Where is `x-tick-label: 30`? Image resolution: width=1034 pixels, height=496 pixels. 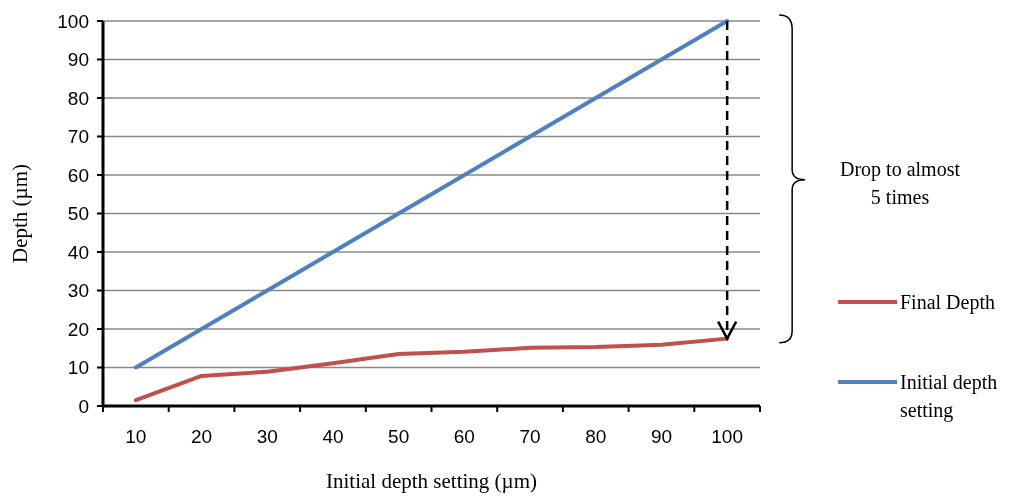 x-tick-label: 30 is located at coordinates (267, 436).